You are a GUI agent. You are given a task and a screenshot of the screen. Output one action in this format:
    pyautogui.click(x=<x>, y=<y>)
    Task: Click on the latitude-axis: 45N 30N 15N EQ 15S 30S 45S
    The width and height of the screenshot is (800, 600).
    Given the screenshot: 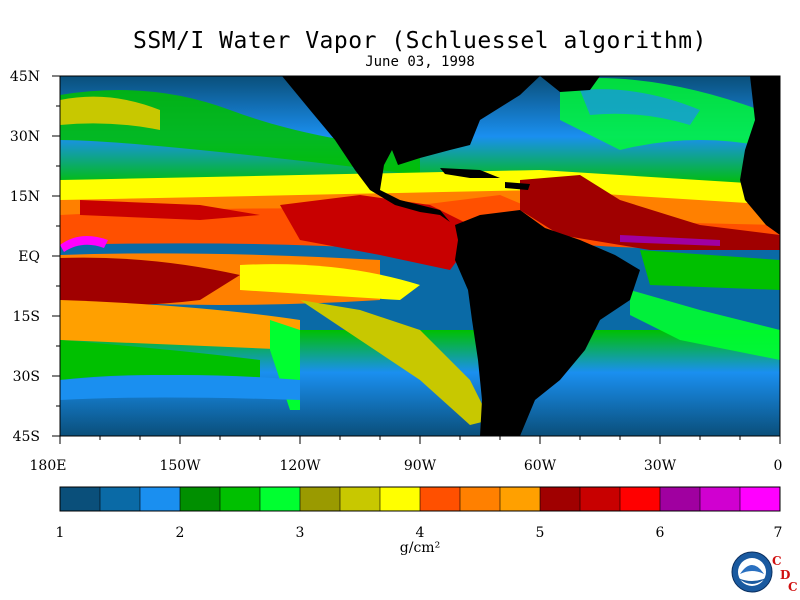 What is the action you would take?
    pyautogui.click(x=35, y=257)
    